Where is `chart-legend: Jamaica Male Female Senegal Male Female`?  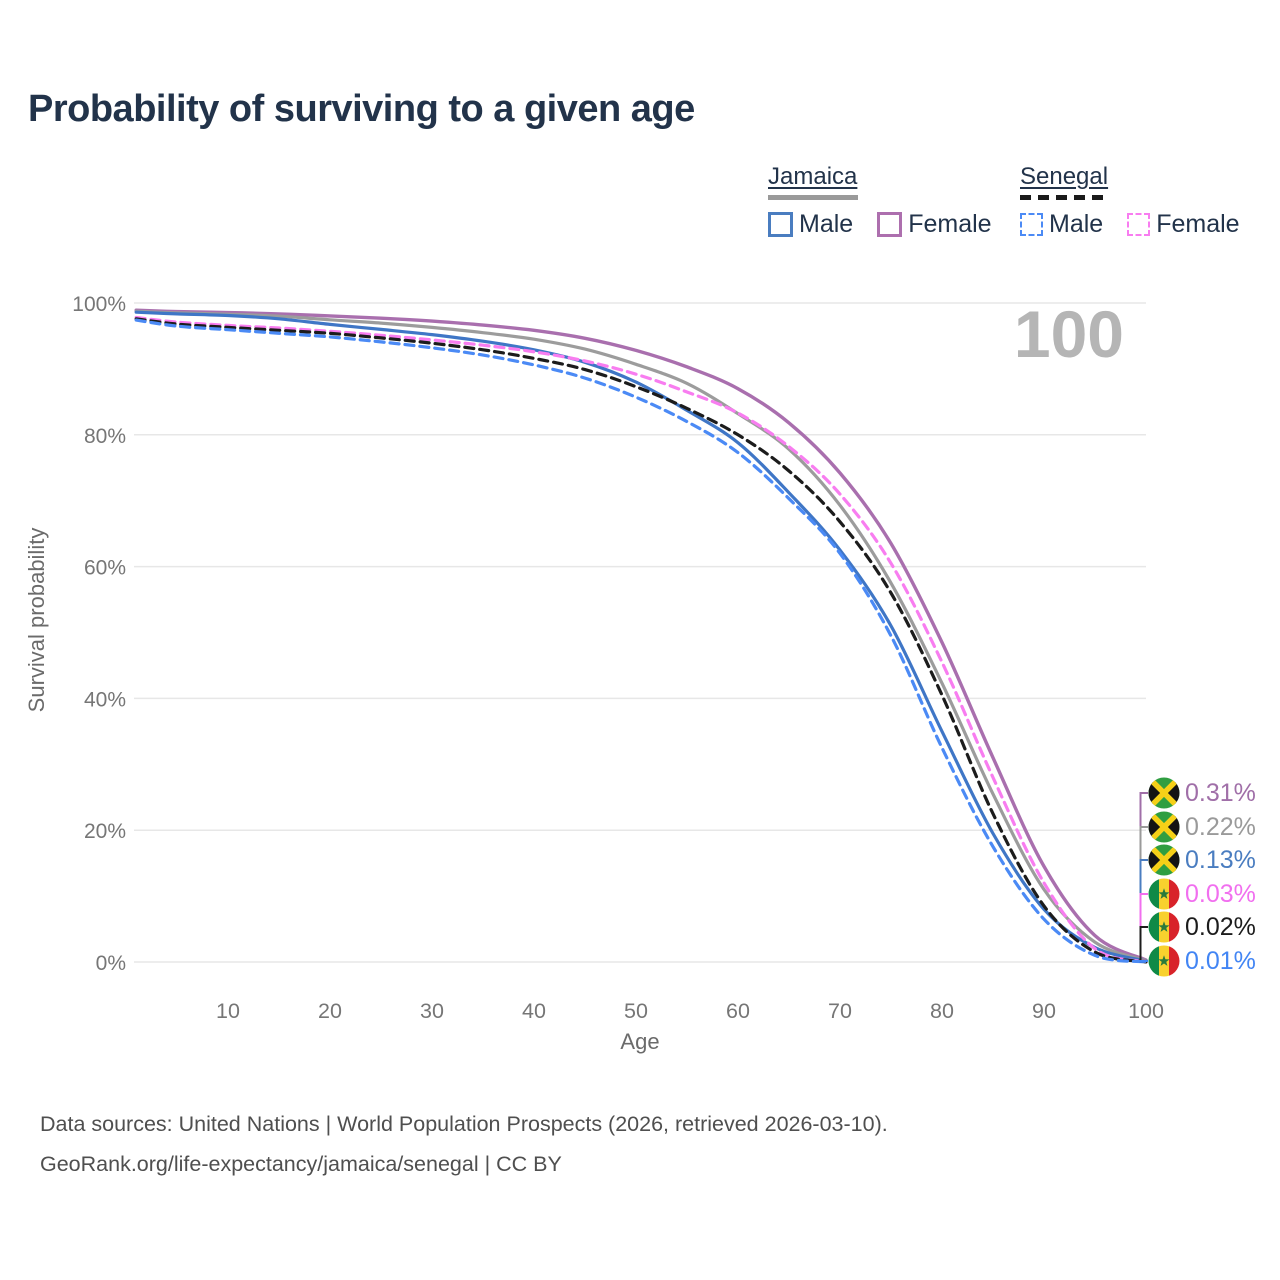 chart-legend: Jamaica Male Female Senegal Male Female is located at coordinates (640, 203).